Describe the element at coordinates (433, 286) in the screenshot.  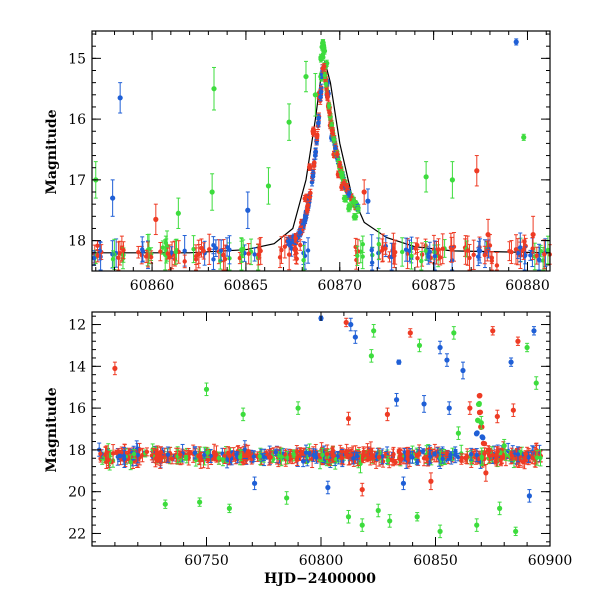
I see `x-tick-label: 60875` at that location.